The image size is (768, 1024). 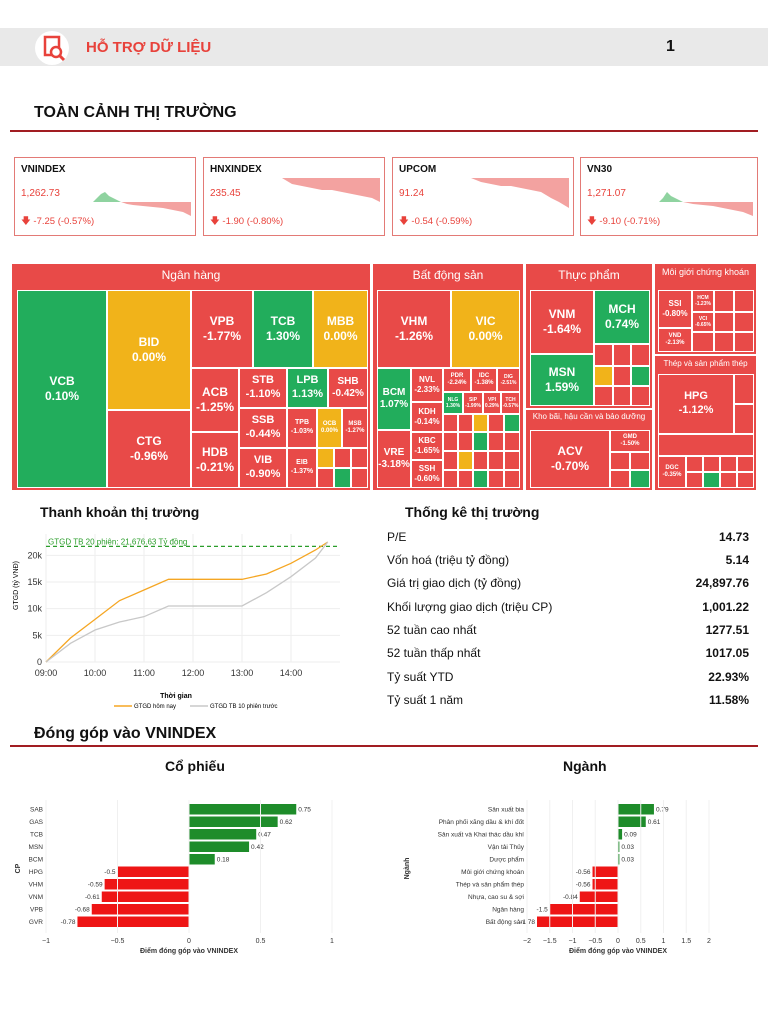 What do you see at coordinates (294, 196) in the screenshot?
I see `index-card-hnxindex: HNXINDEX 235.45 🡇 -1.90 (-0.80%)` at bounding box center [294, 196].